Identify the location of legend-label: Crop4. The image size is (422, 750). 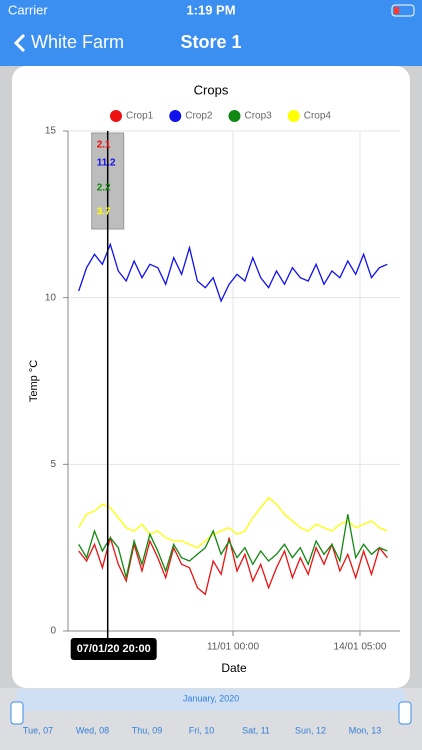
(318, 116).